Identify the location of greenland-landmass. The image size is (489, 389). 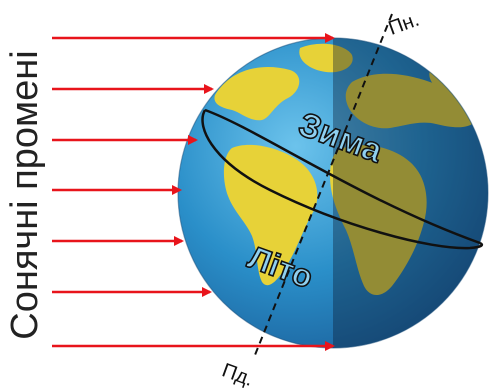
(326, 58).